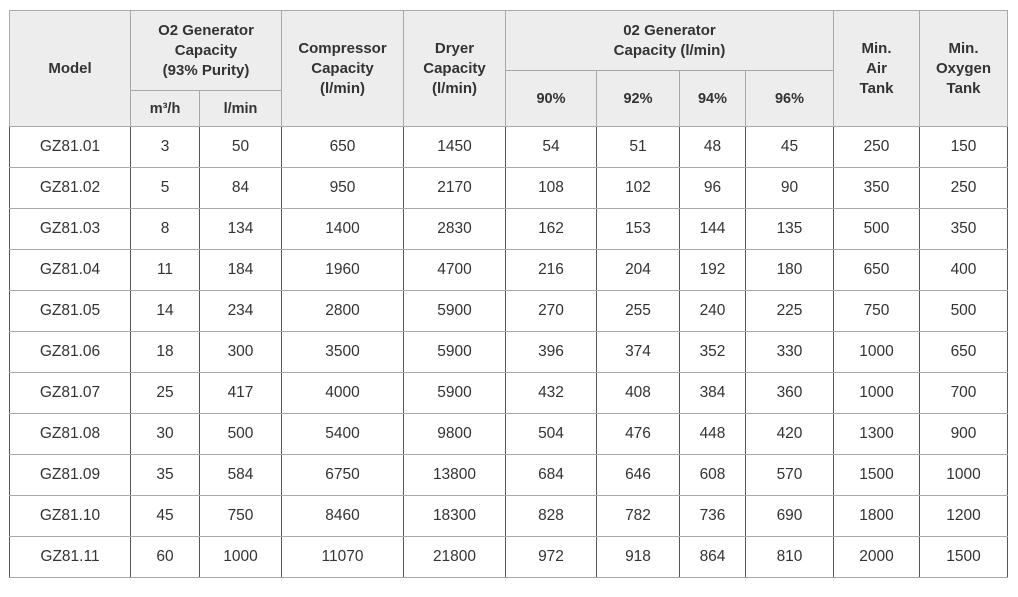 The height and width of the screenshot is (597, 1018). I want to click on value-cell: 13800, so click(454, 475).